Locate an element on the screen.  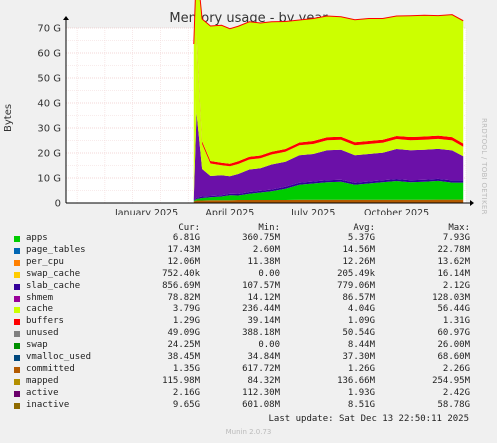
legend-name: vmalloc_used is located at coordinates (59, 357).